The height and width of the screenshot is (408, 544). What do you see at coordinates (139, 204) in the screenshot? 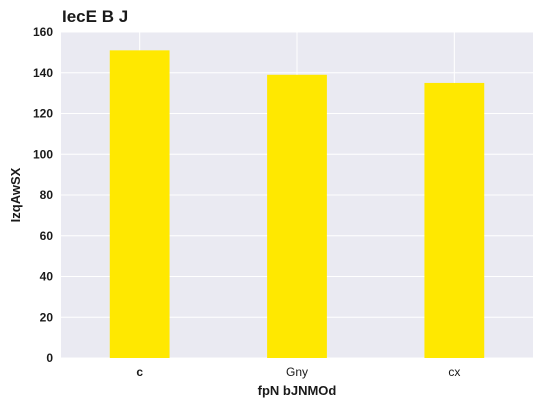
I see `bar-c` at bounding box center [139, 204].